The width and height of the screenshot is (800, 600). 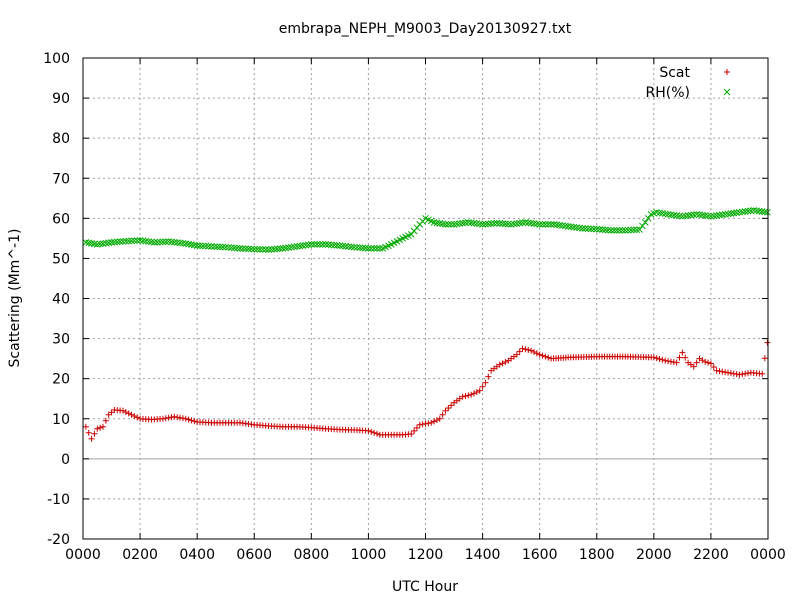 I want to click on y-tick-label: 20, so click(x=61, y=380).